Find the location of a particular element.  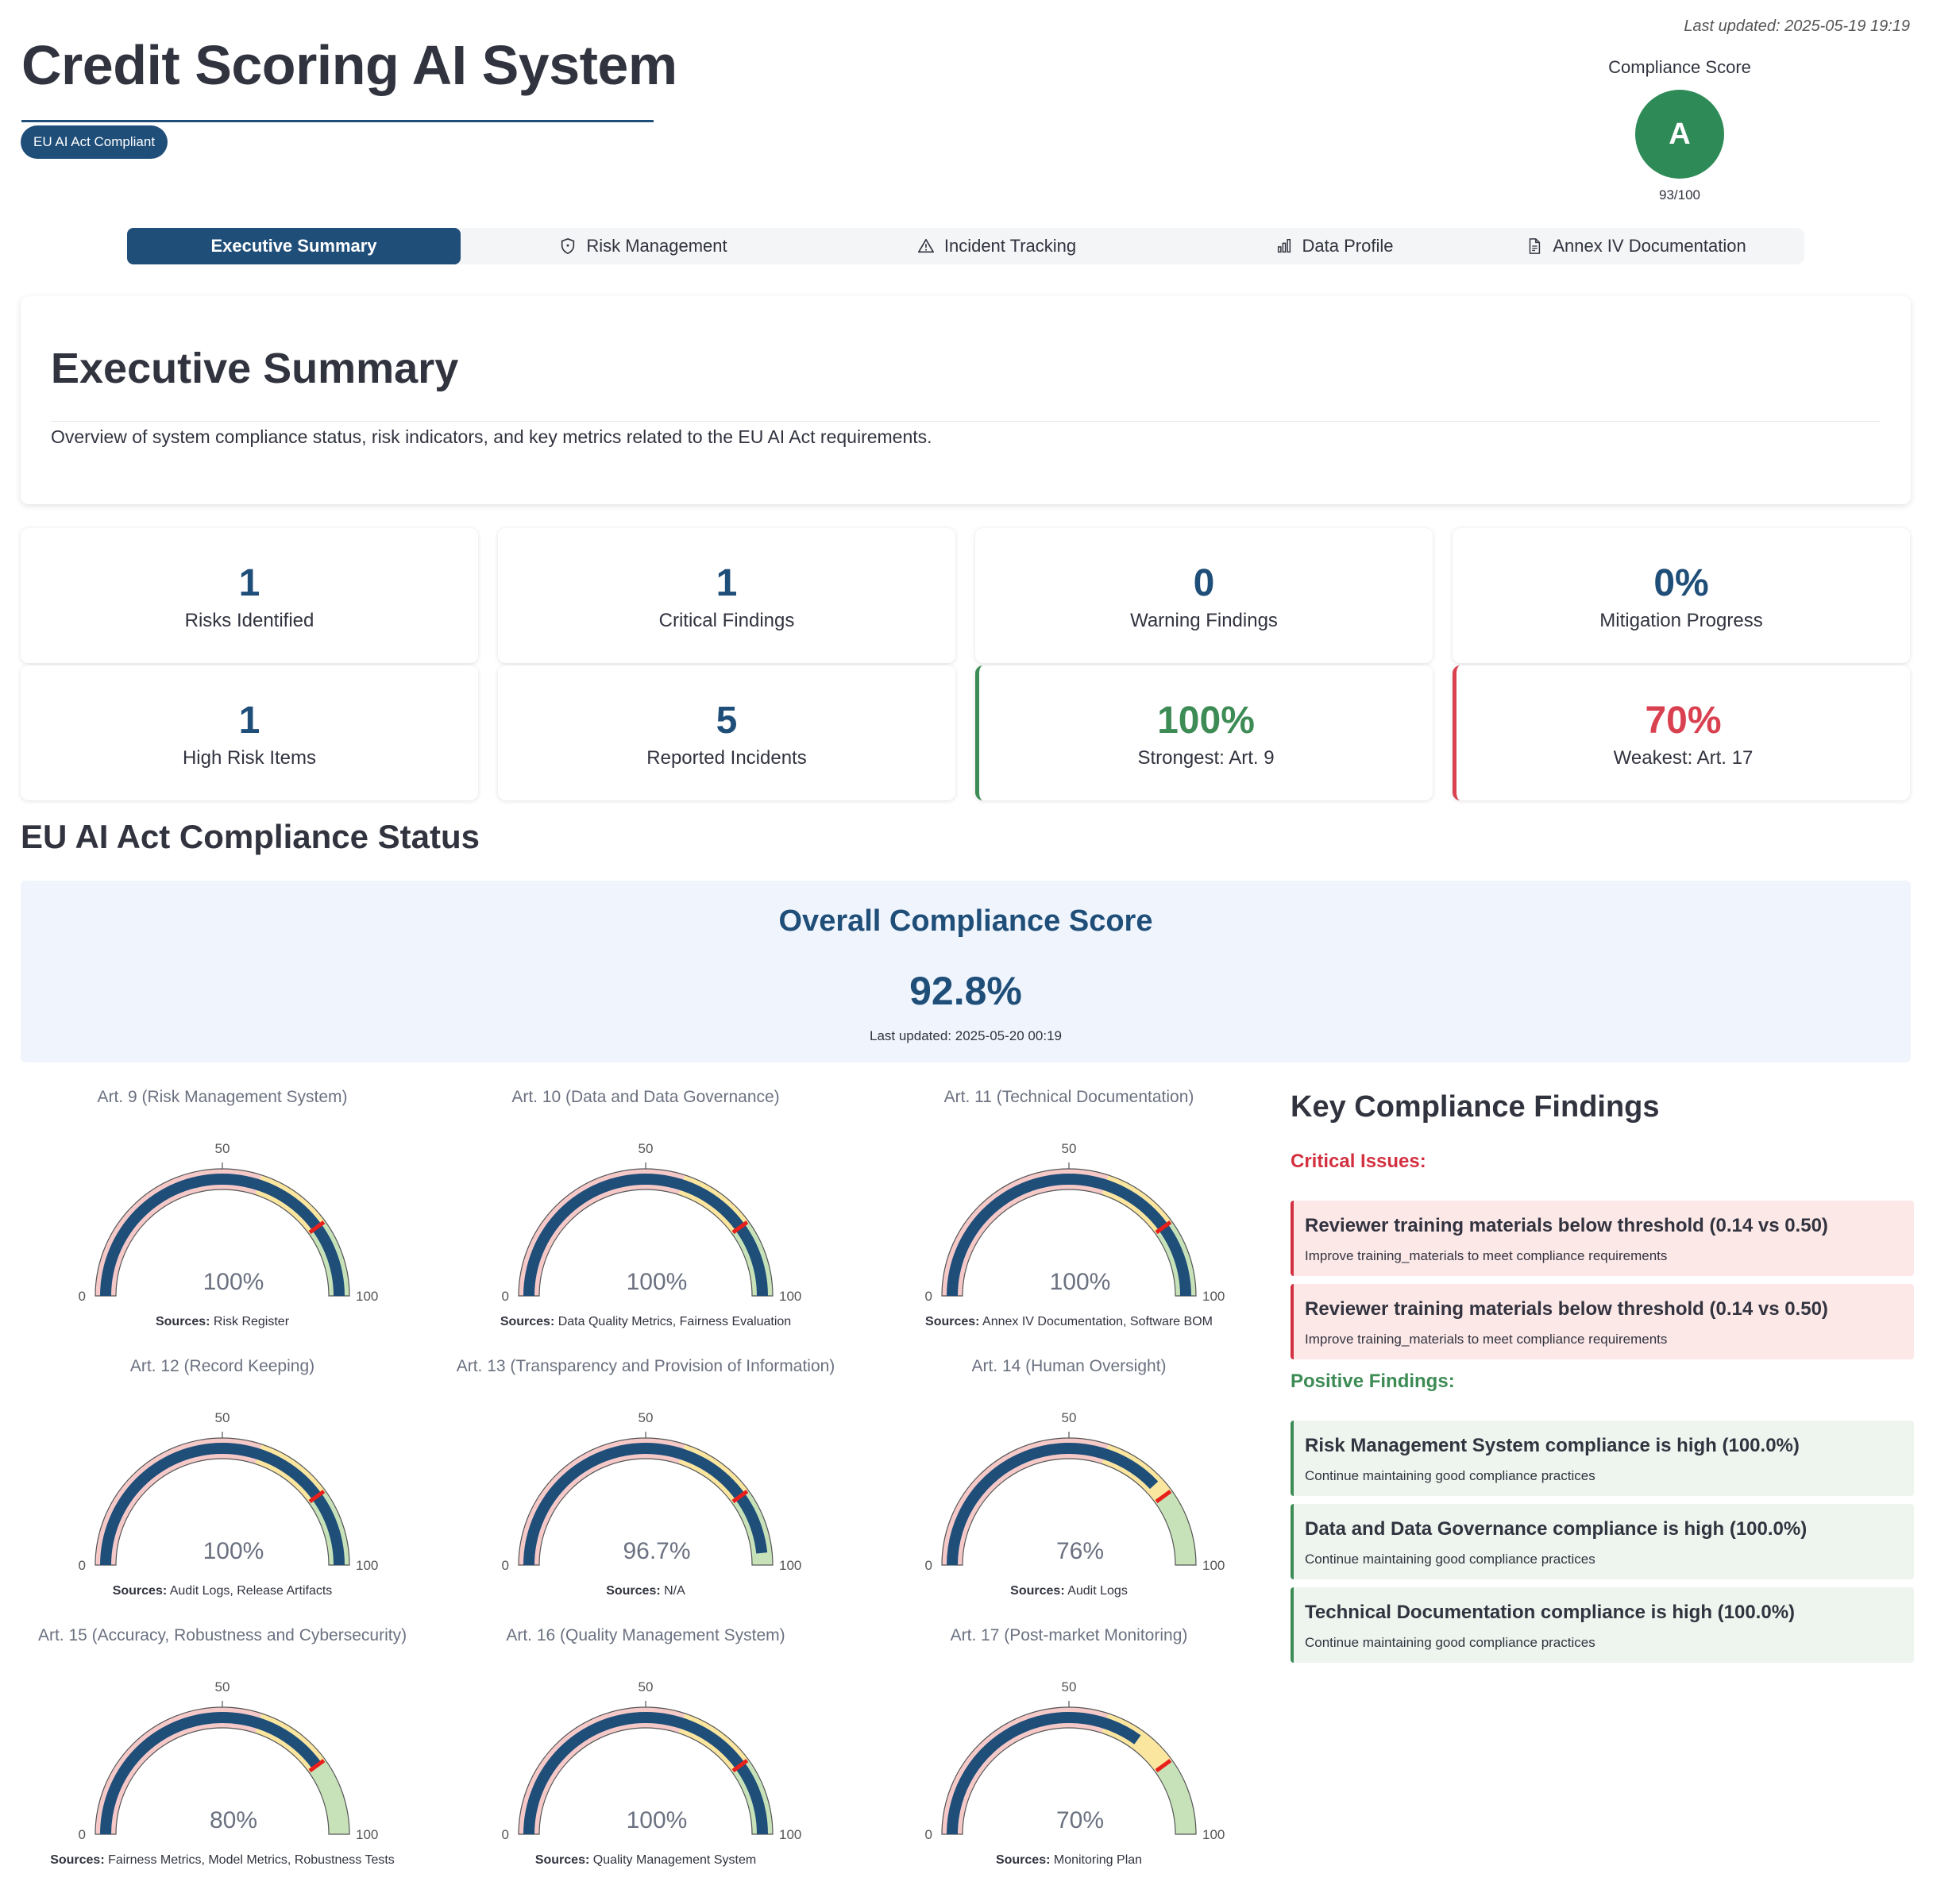

tab-executive-summary: Executive Summary is located at coordinates (294, 246).